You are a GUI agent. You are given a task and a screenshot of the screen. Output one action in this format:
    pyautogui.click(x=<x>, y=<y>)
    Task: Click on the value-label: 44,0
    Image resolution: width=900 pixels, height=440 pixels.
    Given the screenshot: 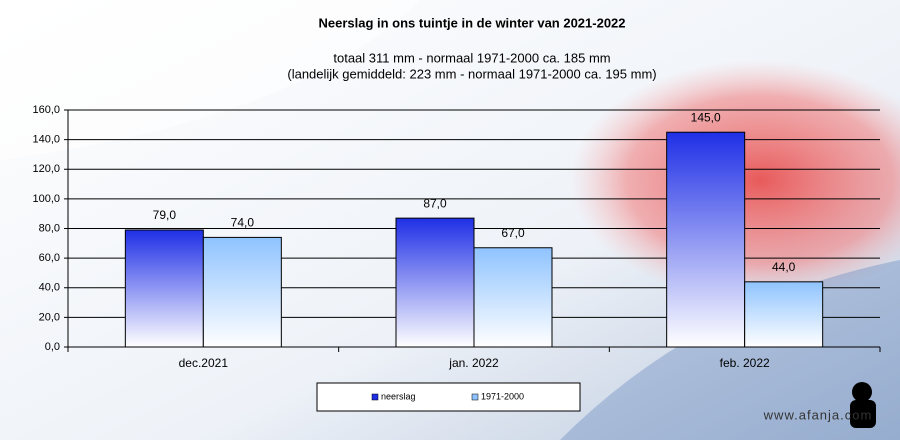 What is the action you would take?
    pyautogui.click(x=784, y=267)
    